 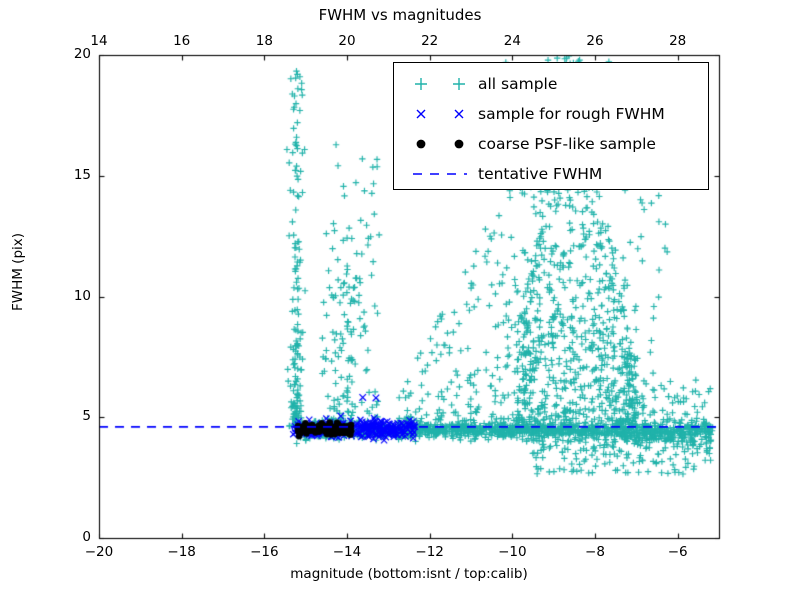 What do you see at coordinates (571, 114) in the screenshot?
I see `legend-label: sample for rough FWHM` at bounding box center [571, 114].